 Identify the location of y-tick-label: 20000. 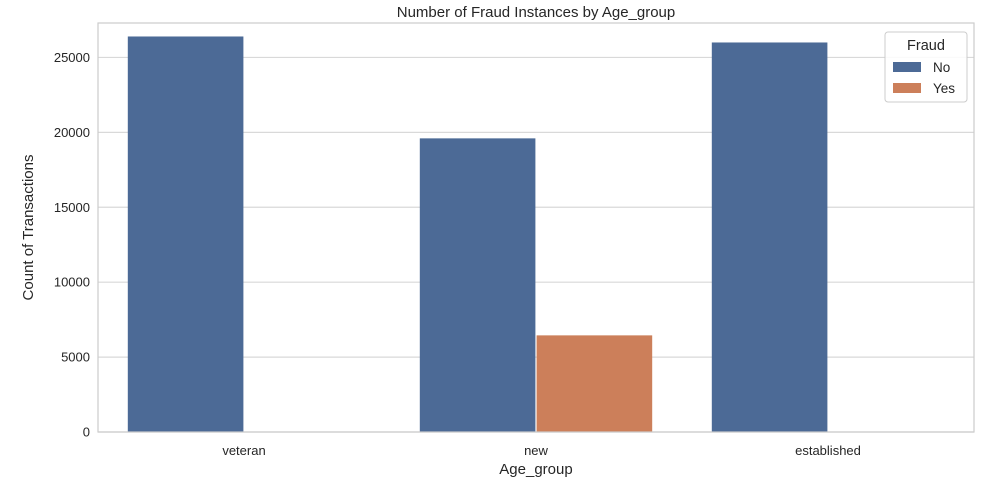
(72, 132).